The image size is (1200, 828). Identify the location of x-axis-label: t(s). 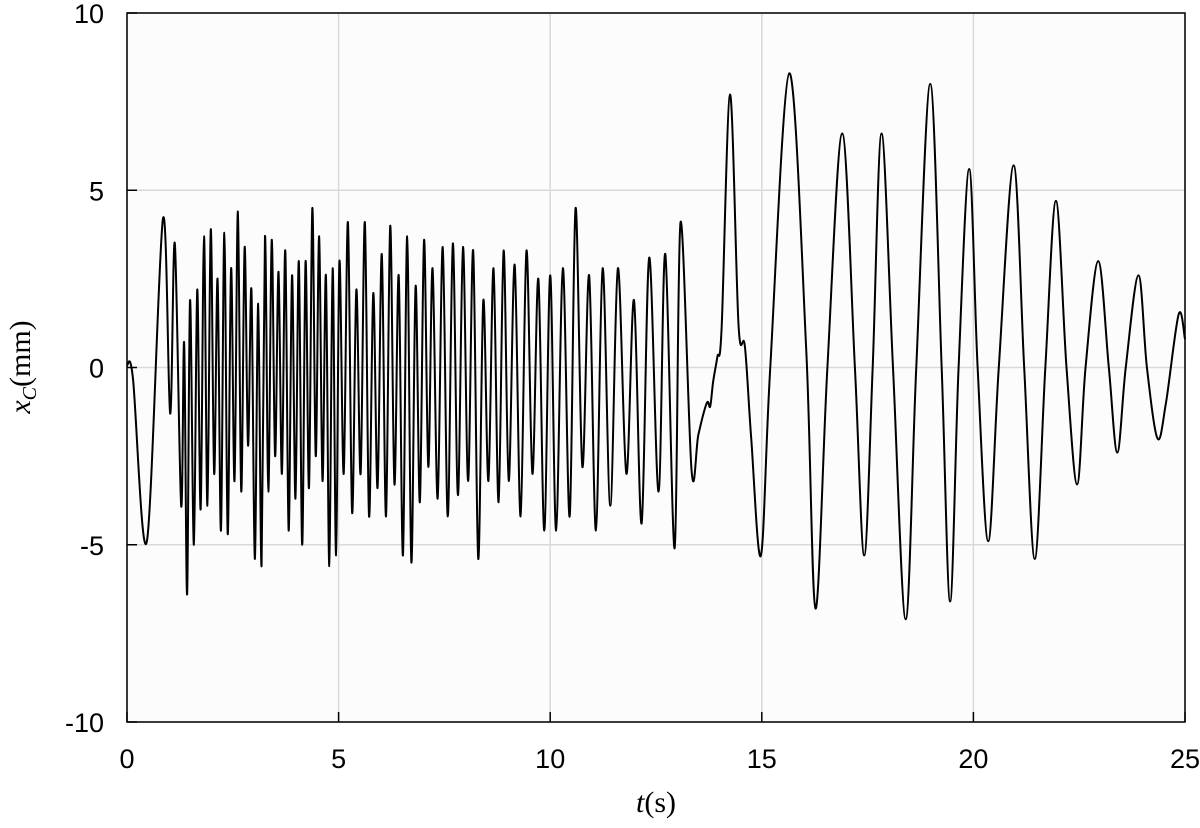
(656, 802).